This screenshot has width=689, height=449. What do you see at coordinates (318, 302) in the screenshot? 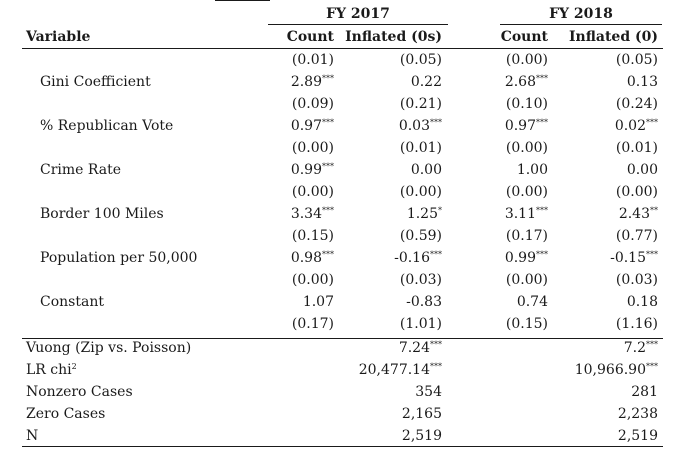
I see `cell-count-2017-value: 1.07` at bounding box center [318, 302].